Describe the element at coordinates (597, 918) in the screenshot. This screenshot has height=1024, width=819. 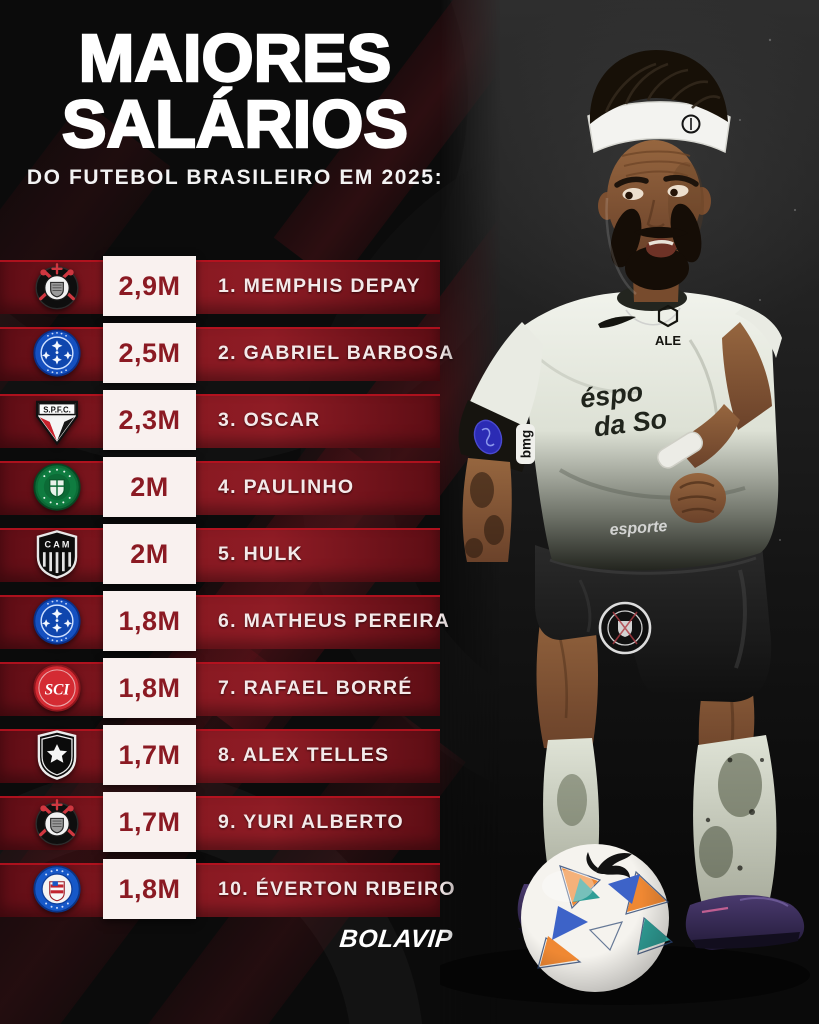
I see `soccer-ball` at that location.